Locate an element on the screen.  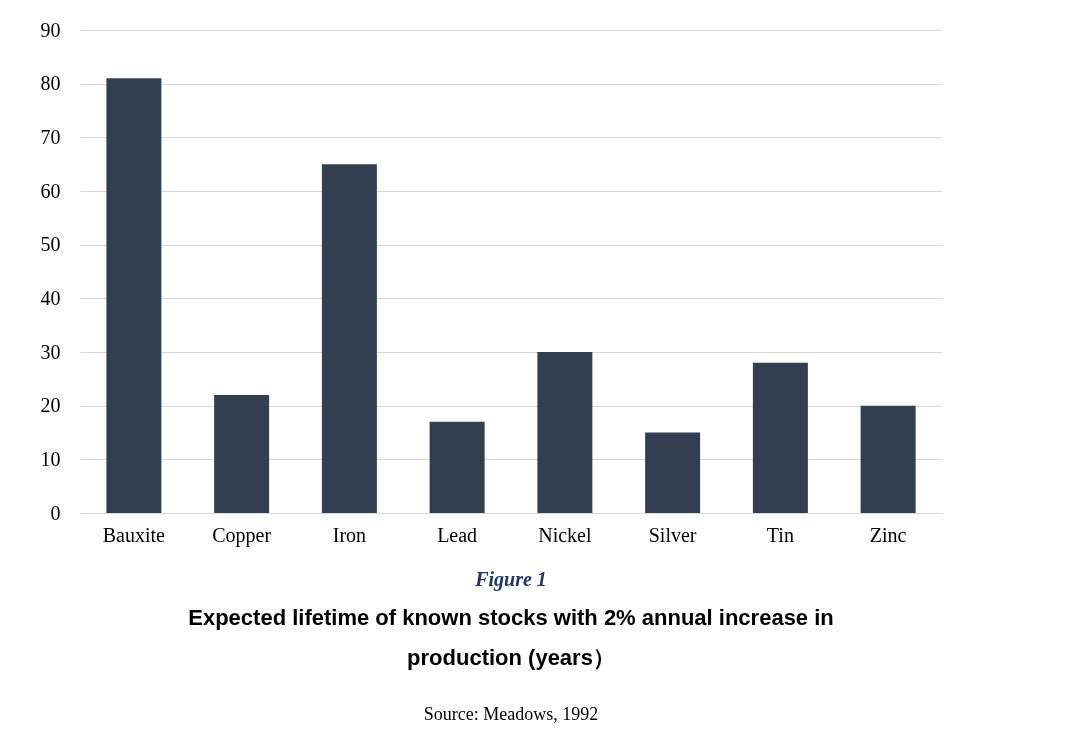
x-tick-label: Copper is located at coordinates (242, 535).